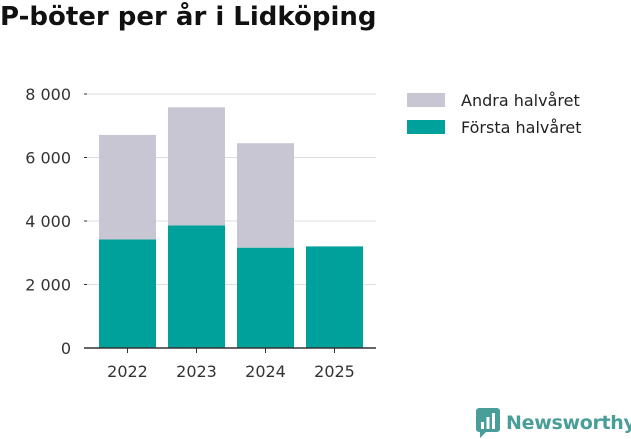  I want to click on y-tick-label: 8 000, so click(48, 94).